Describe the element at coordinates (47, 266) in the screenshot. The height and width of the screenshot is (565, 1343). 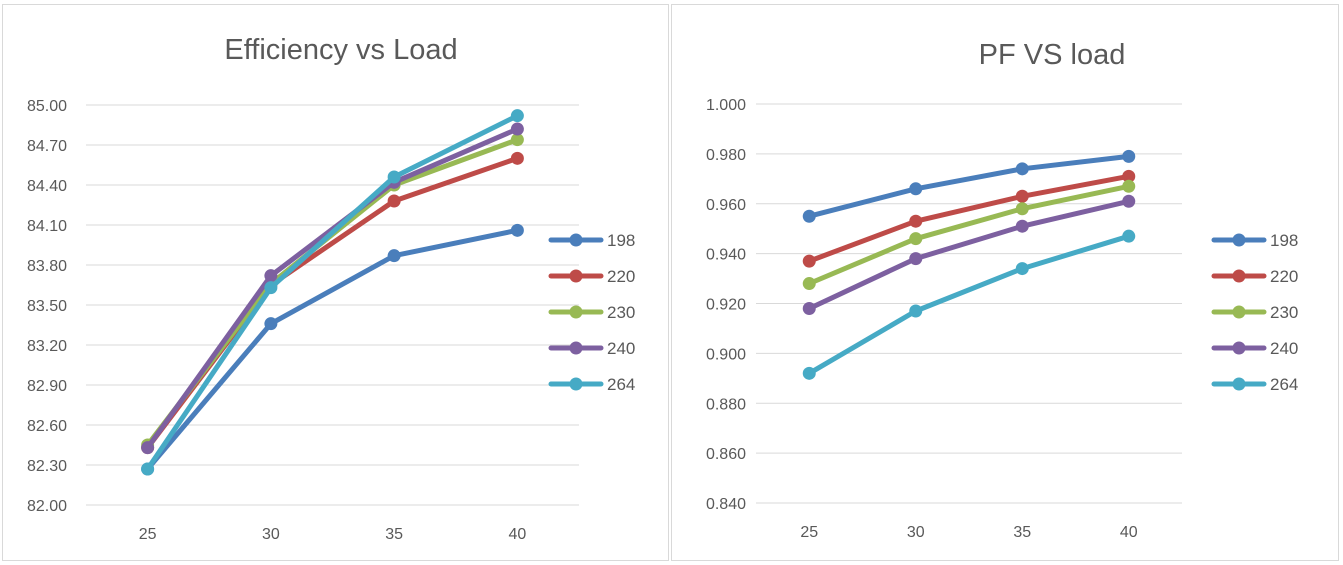
I see `y-tick-label: 83.80` at that location.